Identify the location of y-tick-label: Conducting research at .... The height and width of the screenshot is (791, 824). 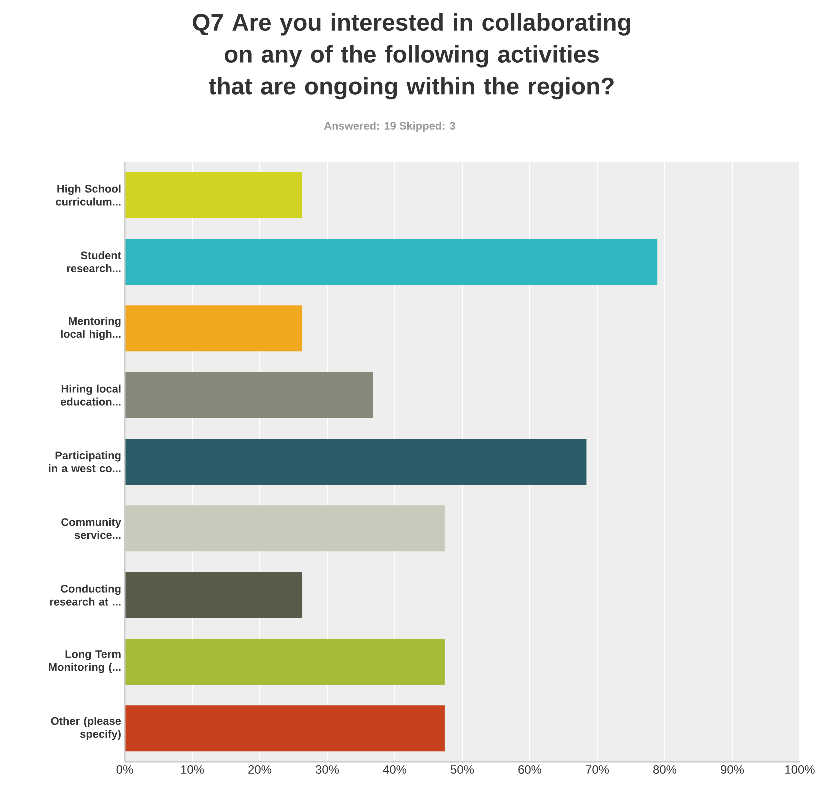
(85, 595).